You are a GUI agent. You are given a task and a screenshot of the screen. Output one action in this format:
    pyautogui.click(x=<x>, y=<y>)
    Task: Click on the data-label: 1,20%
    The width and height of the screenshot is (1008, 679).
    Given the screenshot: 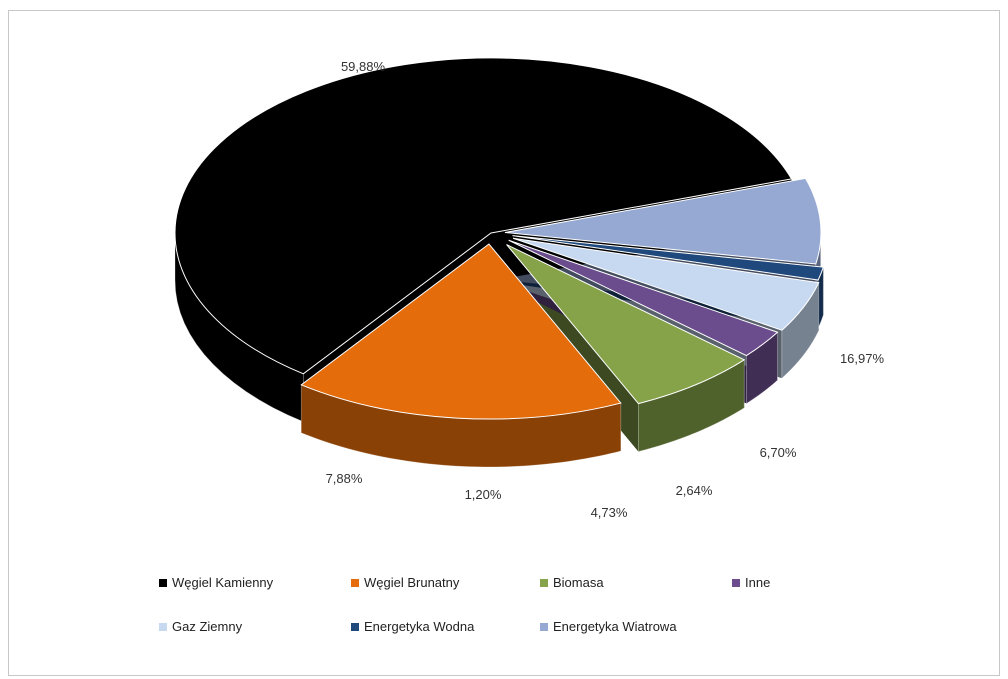 What is the action you would take?
    pyautogui.click(x=483, y=494)
    